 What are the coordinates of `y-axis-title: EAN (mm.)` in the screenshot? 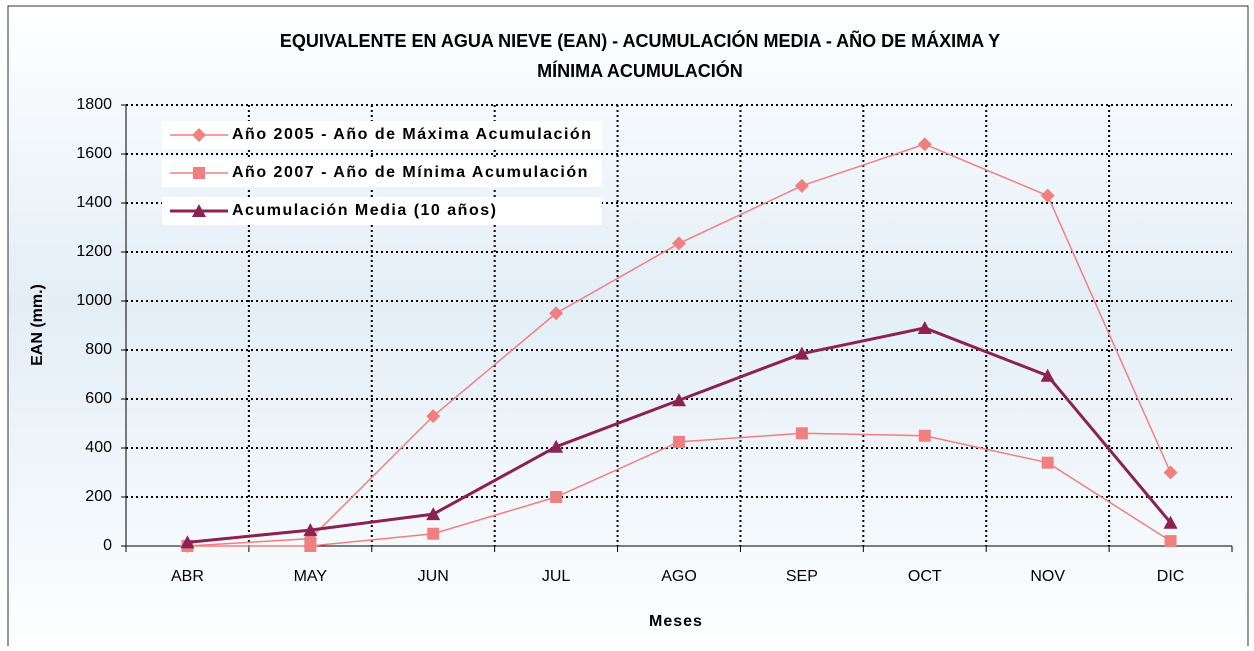 It's located at (37, 325).